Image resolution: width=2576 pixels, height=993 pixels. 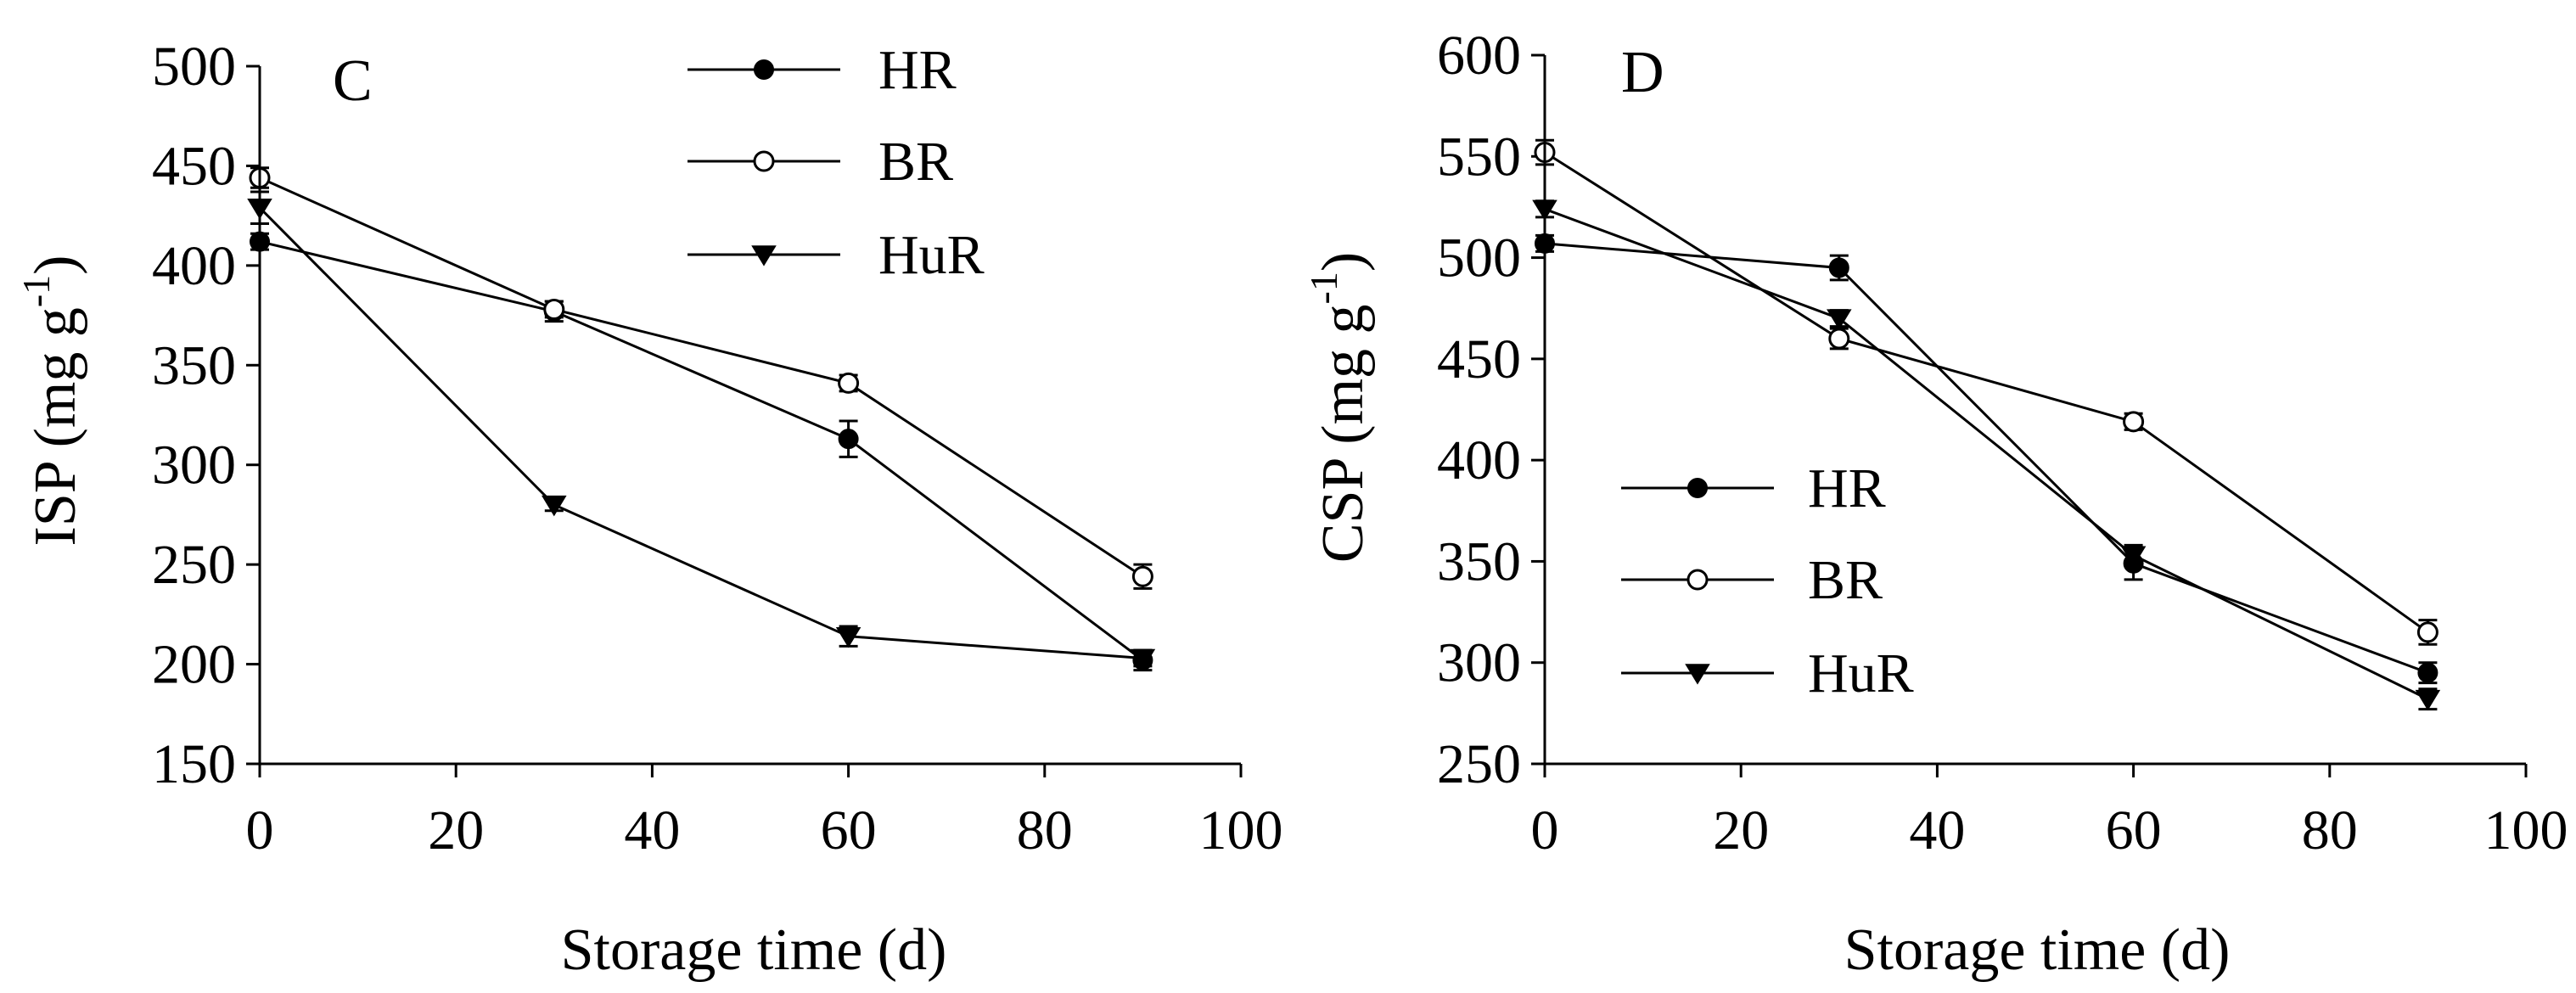 What do you see at coordinates (1045, 830) in the screenshot?
I see `panel-c-x-tick-label: 80` at bounding box center [1045, 830].